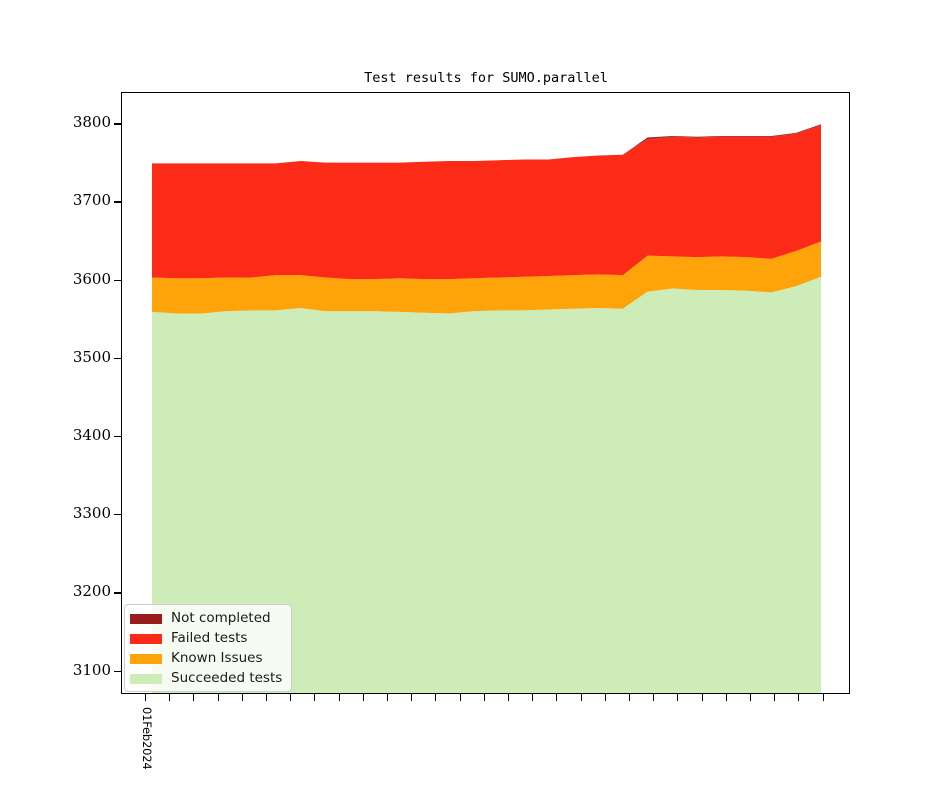 Image resolution: width=944 pixels, height=787 pixels. Describe the element at coordinates (91, 356) in the screenshot. I see `y-axis-tick-label: 3500` at that location.